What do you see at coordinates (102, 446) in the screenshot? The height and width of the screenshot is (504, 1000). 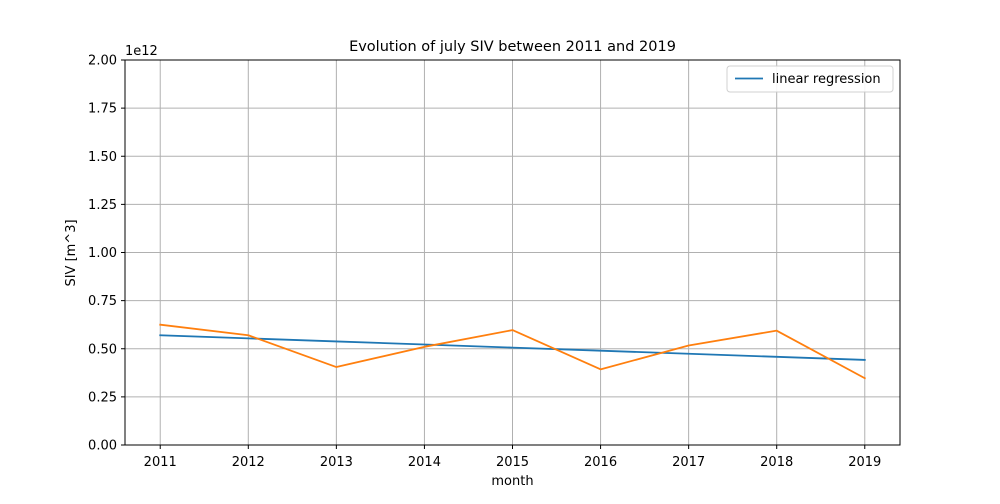 I see `y-tick-label: 0.00` at bounding box center [102, 446].